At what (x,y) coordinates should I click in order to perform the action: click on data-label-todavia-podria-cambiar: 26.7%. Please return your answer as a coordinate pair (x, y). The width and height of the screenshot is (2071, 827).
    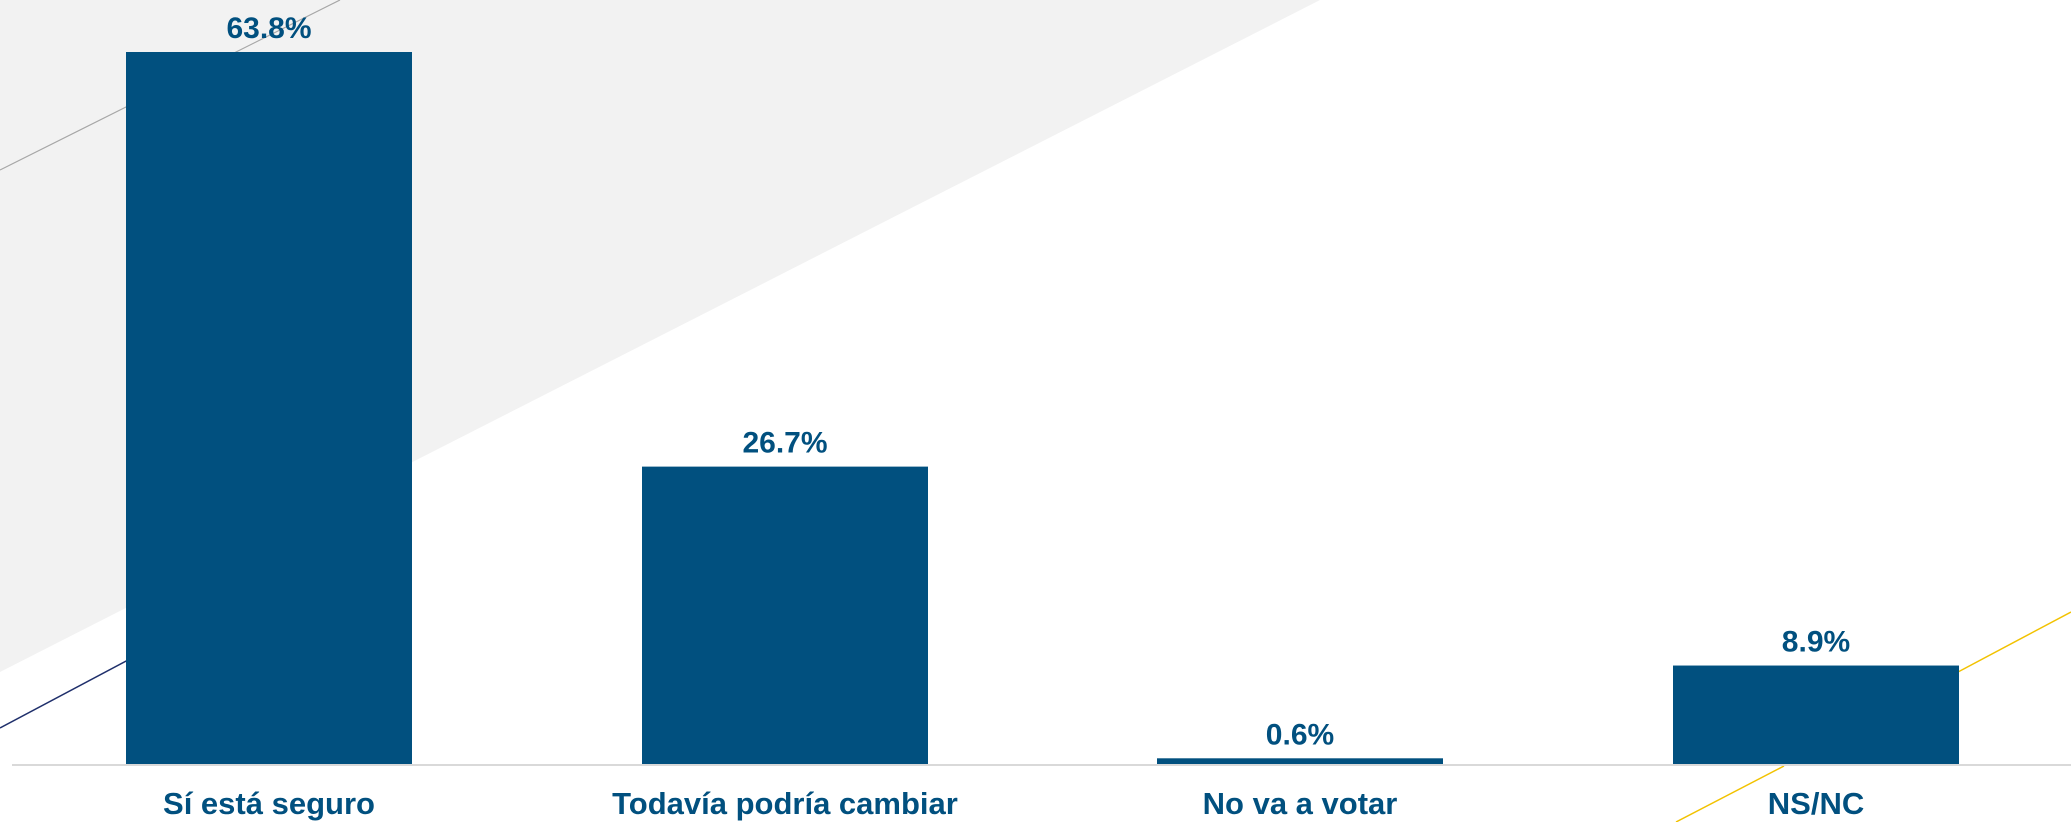
    Looking at the image, I should click on (784, 443).